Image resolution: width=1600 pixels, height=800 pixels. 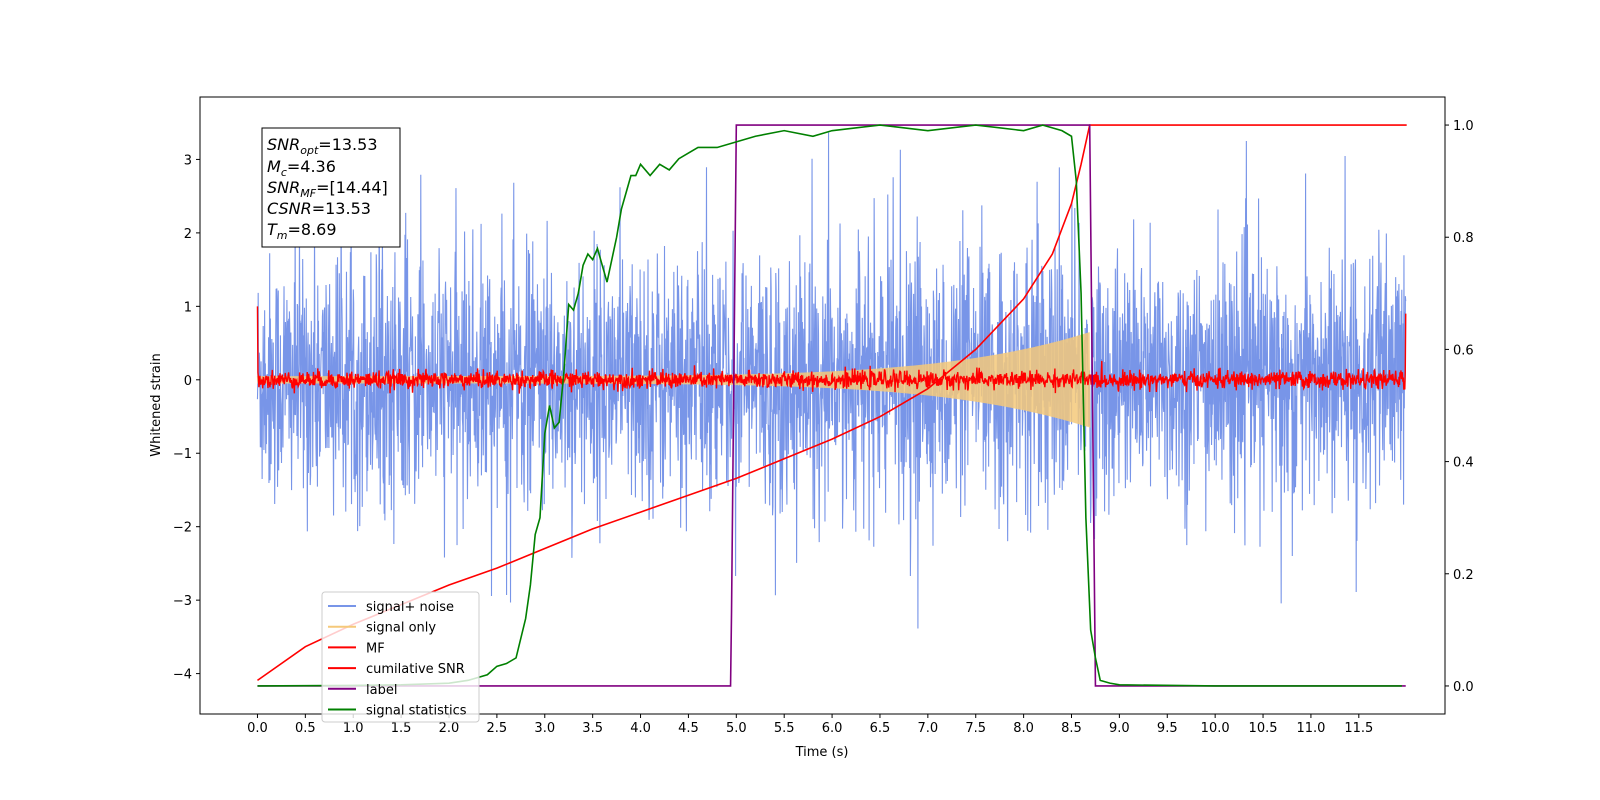 What do you see at coordinates (880, 728) in the screenshot?
I see `x-tick-label: 6.5` at bounding box center [880, 728].